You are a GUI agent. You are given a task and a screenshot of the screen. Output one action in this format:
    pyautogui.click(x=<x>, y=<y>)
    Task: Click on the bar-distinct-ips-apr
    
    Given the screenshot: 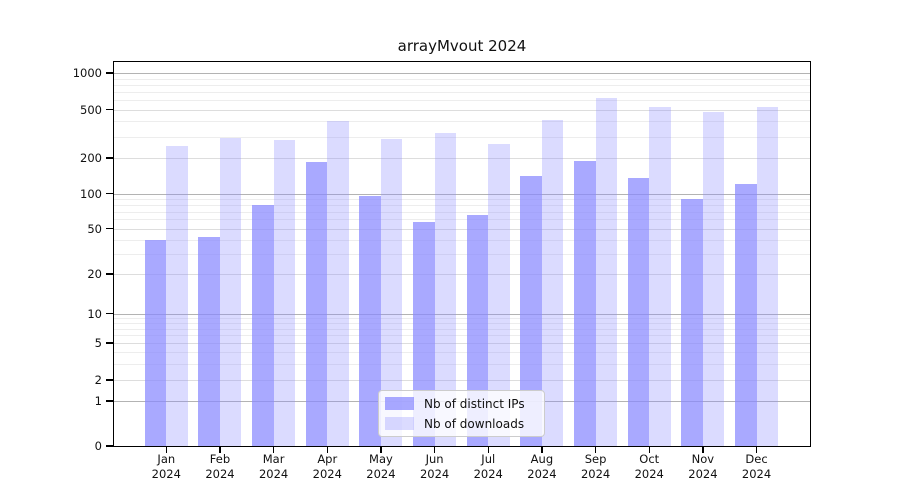 What is the action you would take?
    pyautogui.click(x=316, y=303)
    